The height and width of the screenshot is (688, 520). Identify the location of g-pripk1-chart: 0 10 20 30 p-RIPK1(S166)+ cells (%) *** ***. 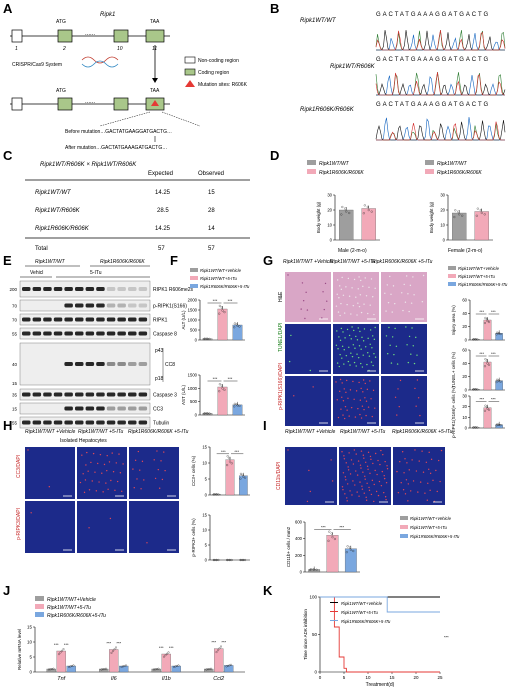
(478, 412).